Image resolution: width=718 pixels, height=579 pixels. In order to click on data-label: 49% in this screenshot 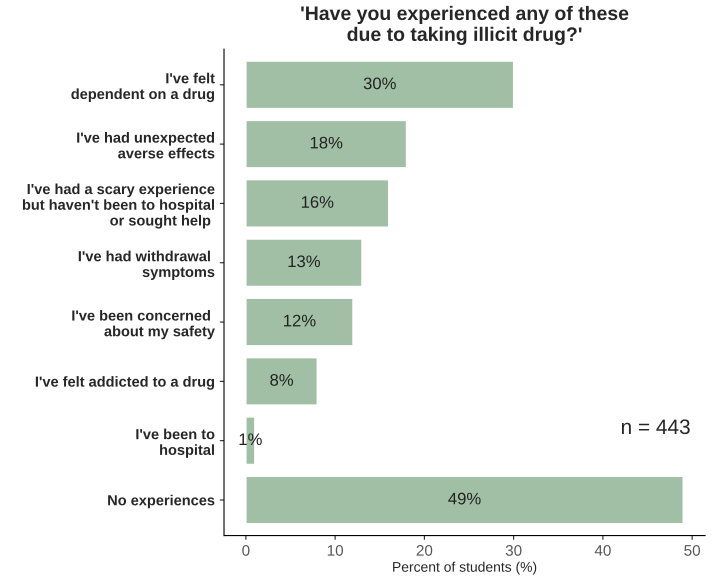, I will do `click(464, 498)`.